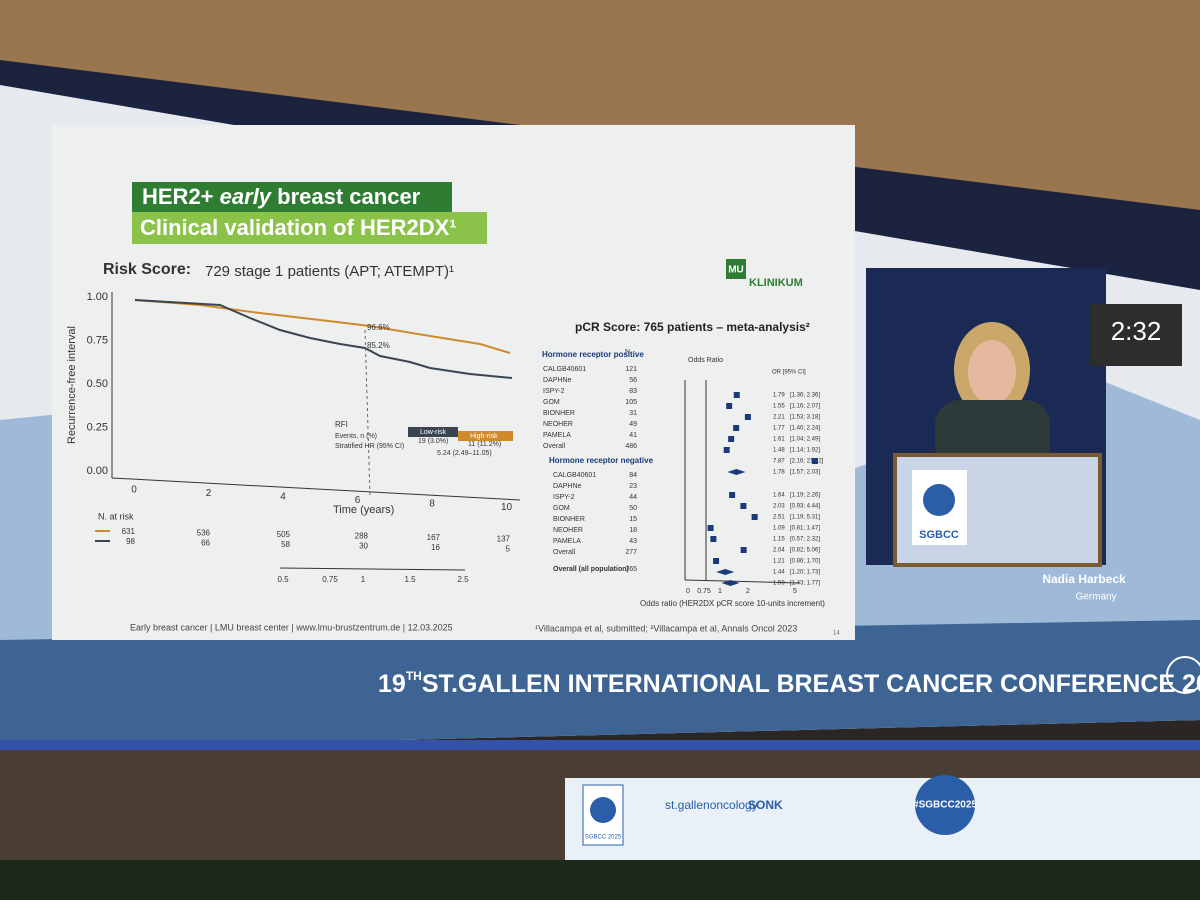  Describe the element at coordinates (805, 507) in the screenshot. I see `study-ci: [0.93; 4.44]` at that location.